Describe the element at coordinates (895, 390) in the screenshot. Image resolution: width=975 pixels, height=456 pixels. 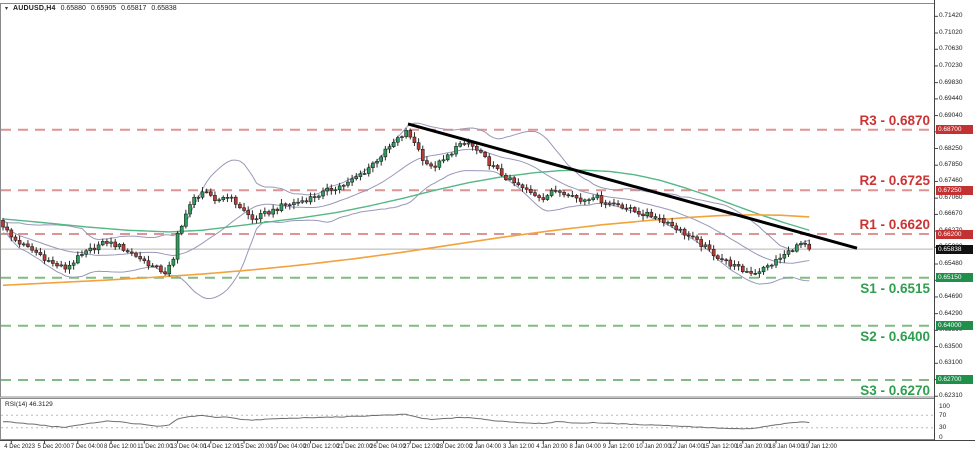
I see `sr-level-label-S3: S3 - 0.6270` at that location.